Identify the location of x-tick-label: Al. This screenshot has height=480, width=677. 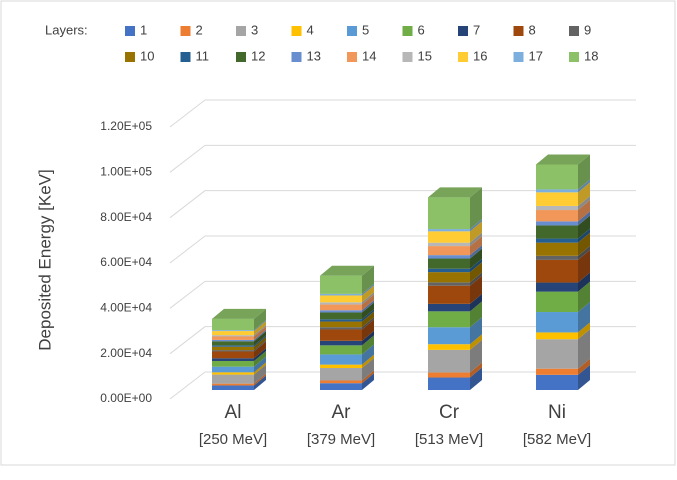
(233, 412).